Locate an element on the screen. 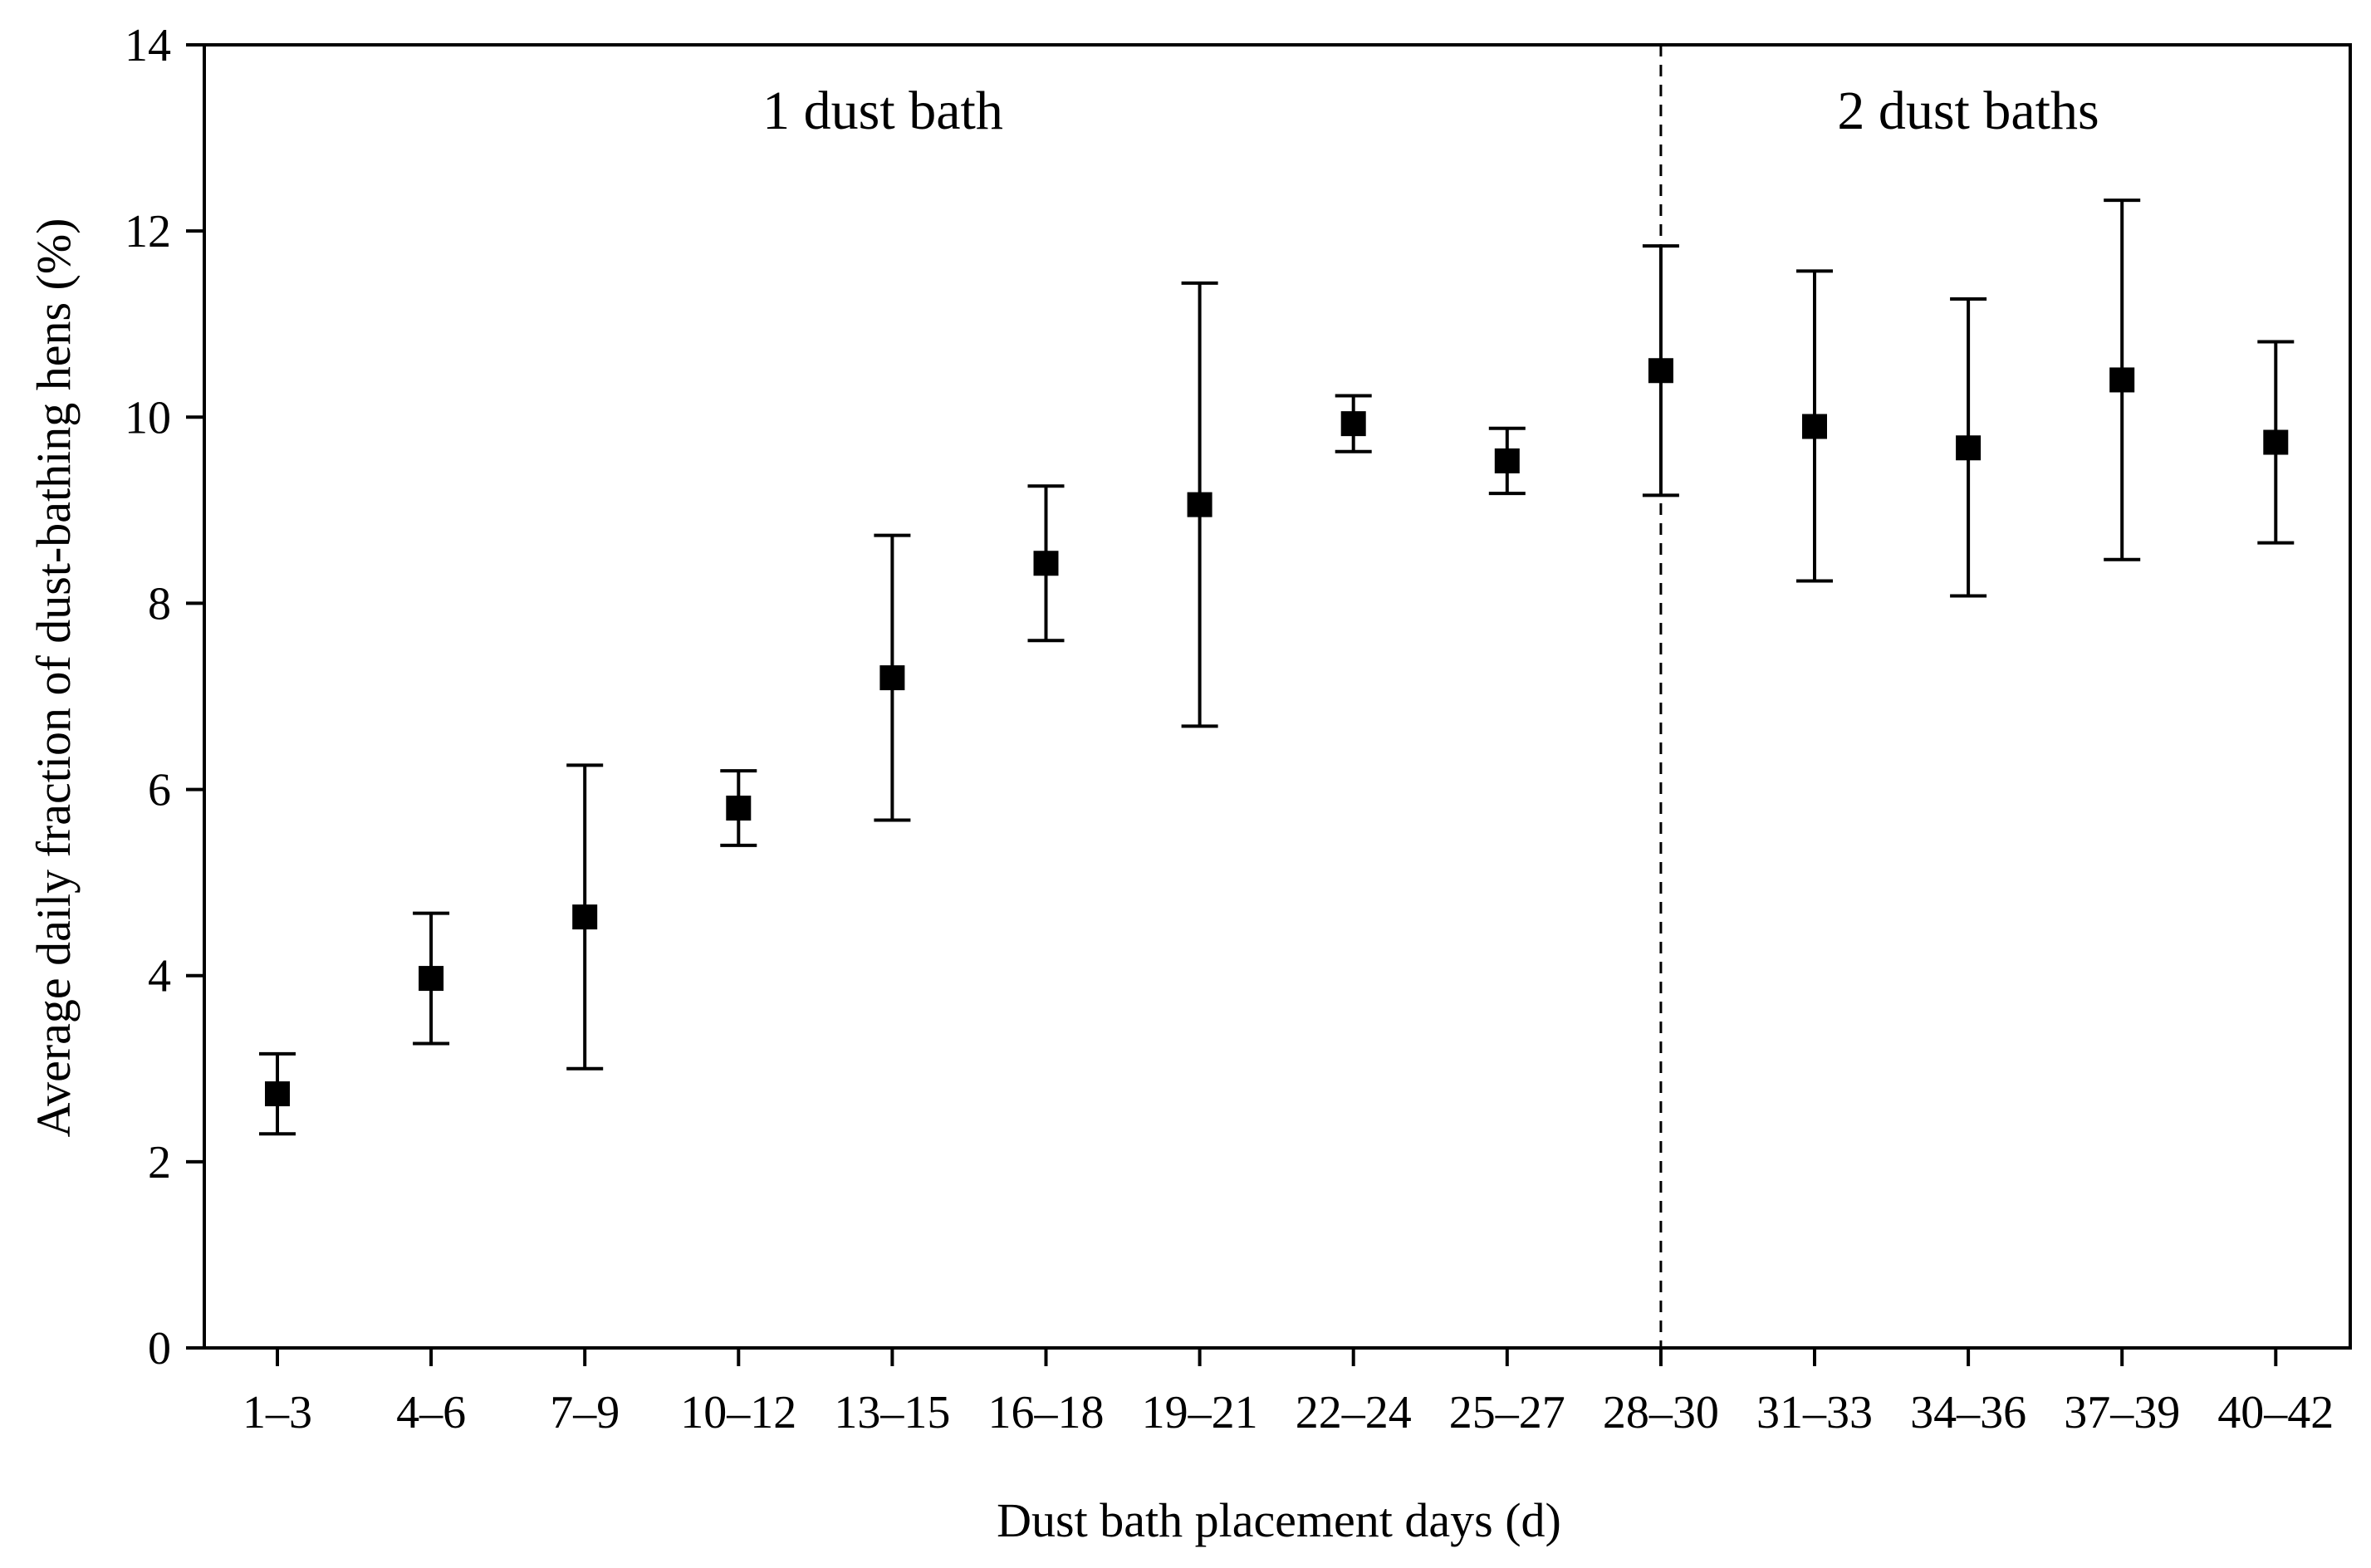  y-tick-label: 12 is located at coordinates (148, 231).